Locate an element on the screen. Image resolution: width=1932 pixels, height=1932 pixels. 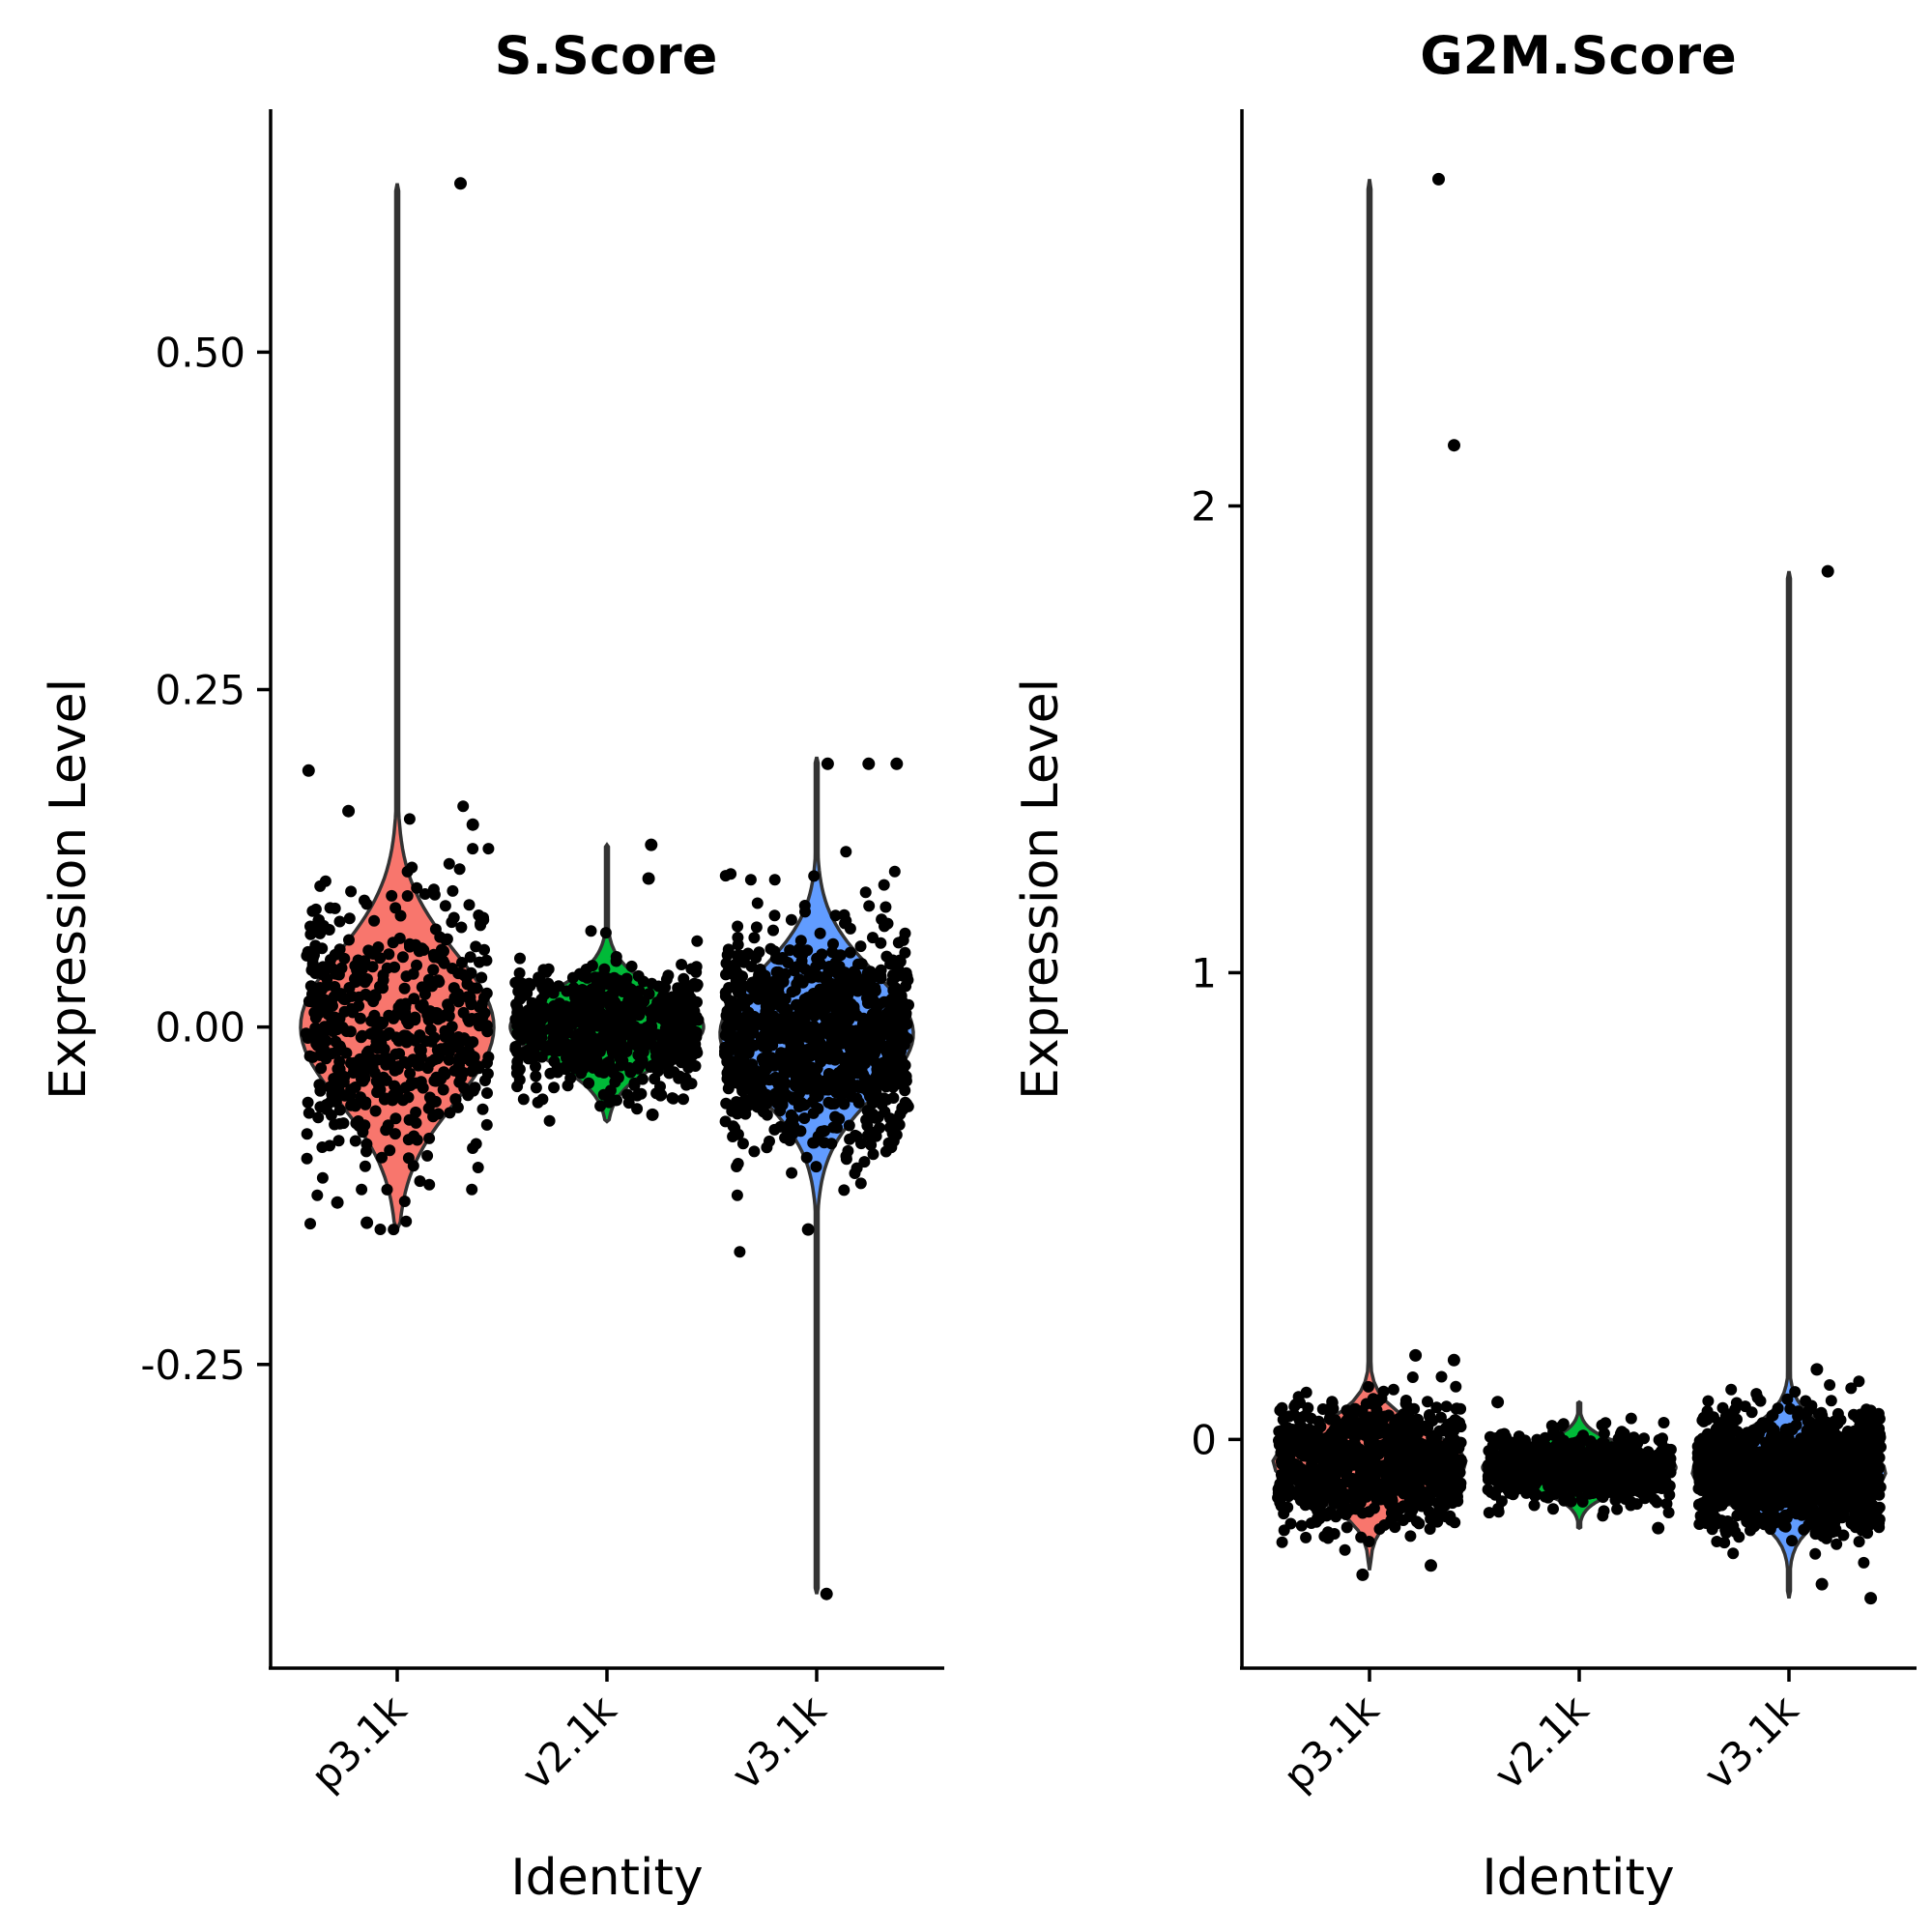
y-tick-label: 0.50 is located at coordinates (200, 352).